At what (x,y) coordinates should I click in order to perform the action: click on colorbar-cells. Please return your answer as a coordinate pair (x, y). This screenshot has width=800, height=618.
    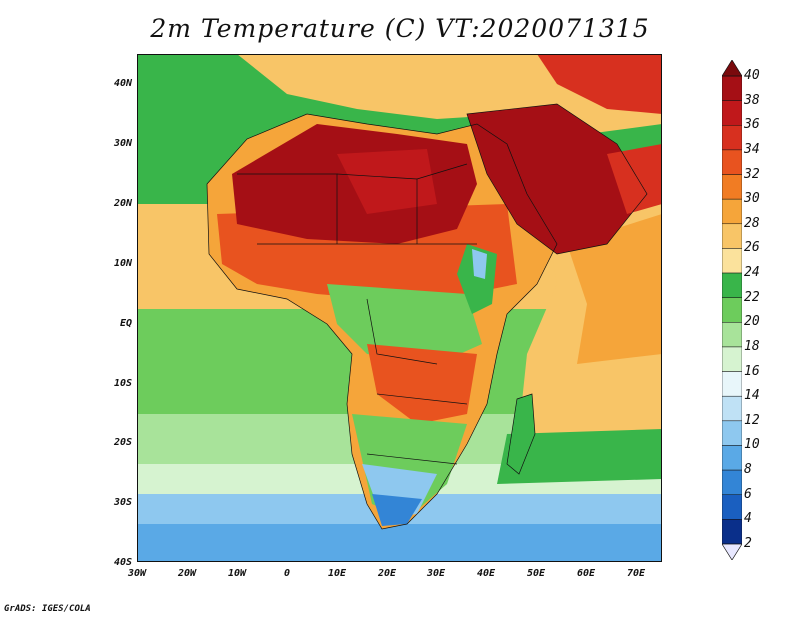
    Looking at the image, I should click on (732, 310).